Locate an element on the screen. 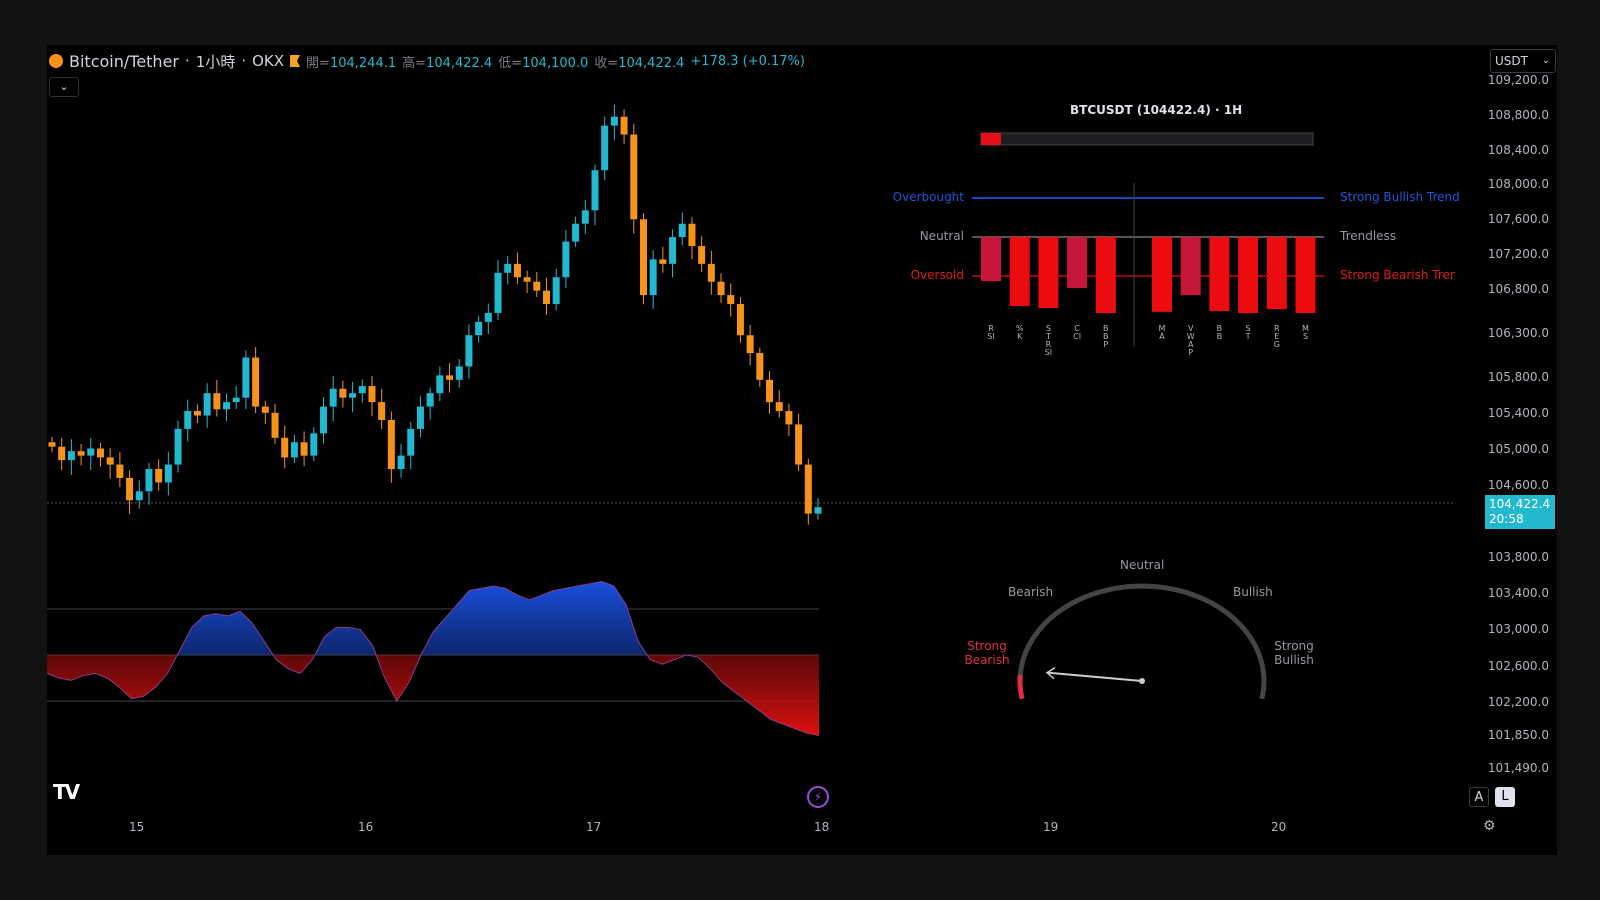  flag-icon is located at coordinates (295, 61).